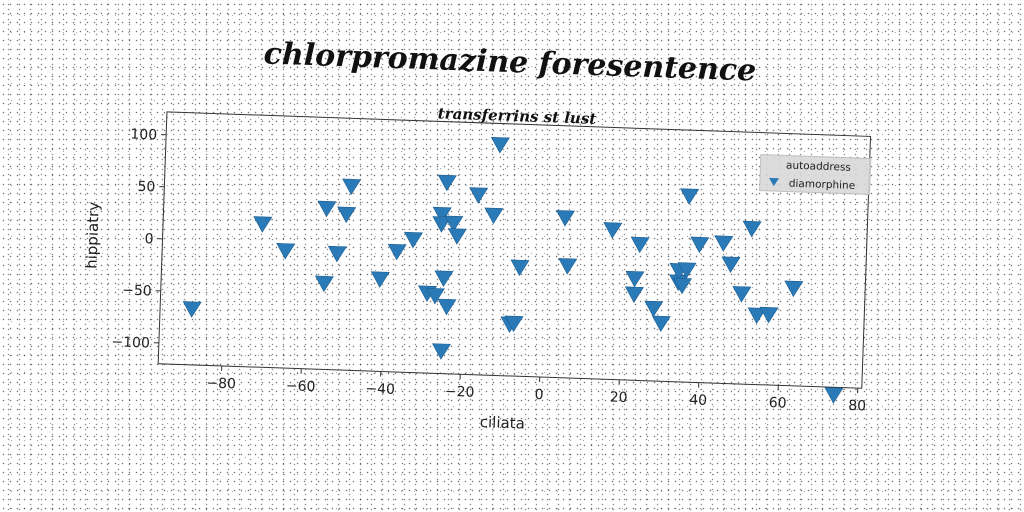  What do you see at coordinates (148, 239) in the screenshot?
I see `y-tick-label: 0` at bounding box center [148, 239].